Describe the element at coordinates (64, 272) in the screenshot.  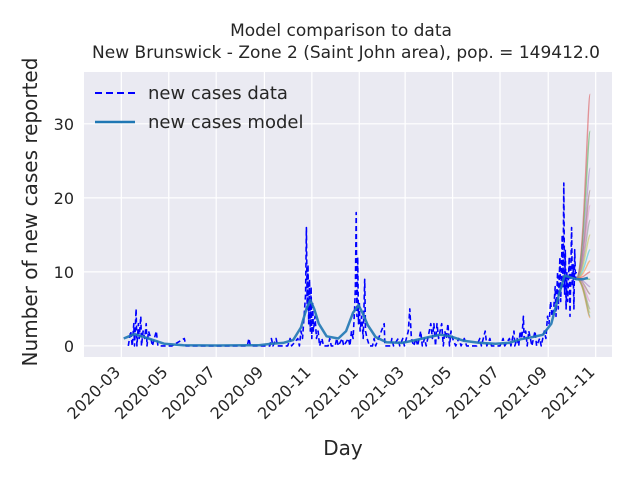
I see `y-tick-label: 10` at that location.